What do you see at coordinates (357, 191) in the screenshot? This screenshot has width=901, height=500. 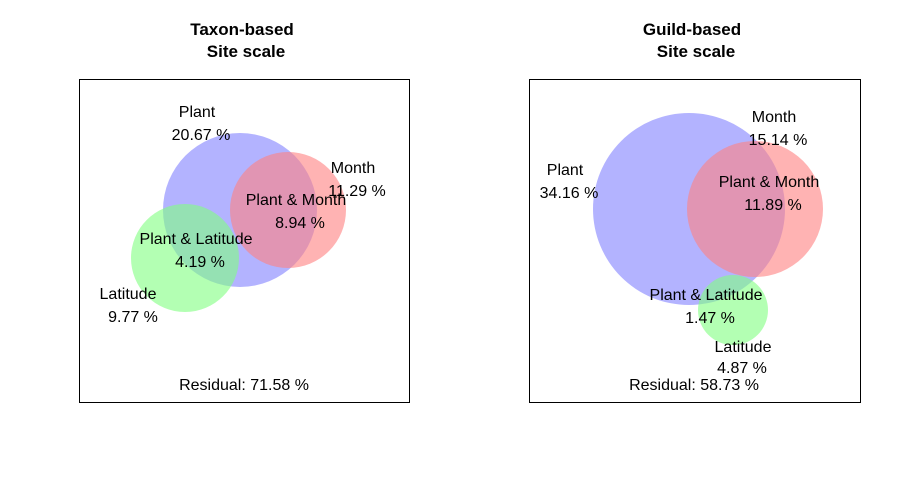 I see `month-value: 11.29 %` at bounding box center [357, 191].